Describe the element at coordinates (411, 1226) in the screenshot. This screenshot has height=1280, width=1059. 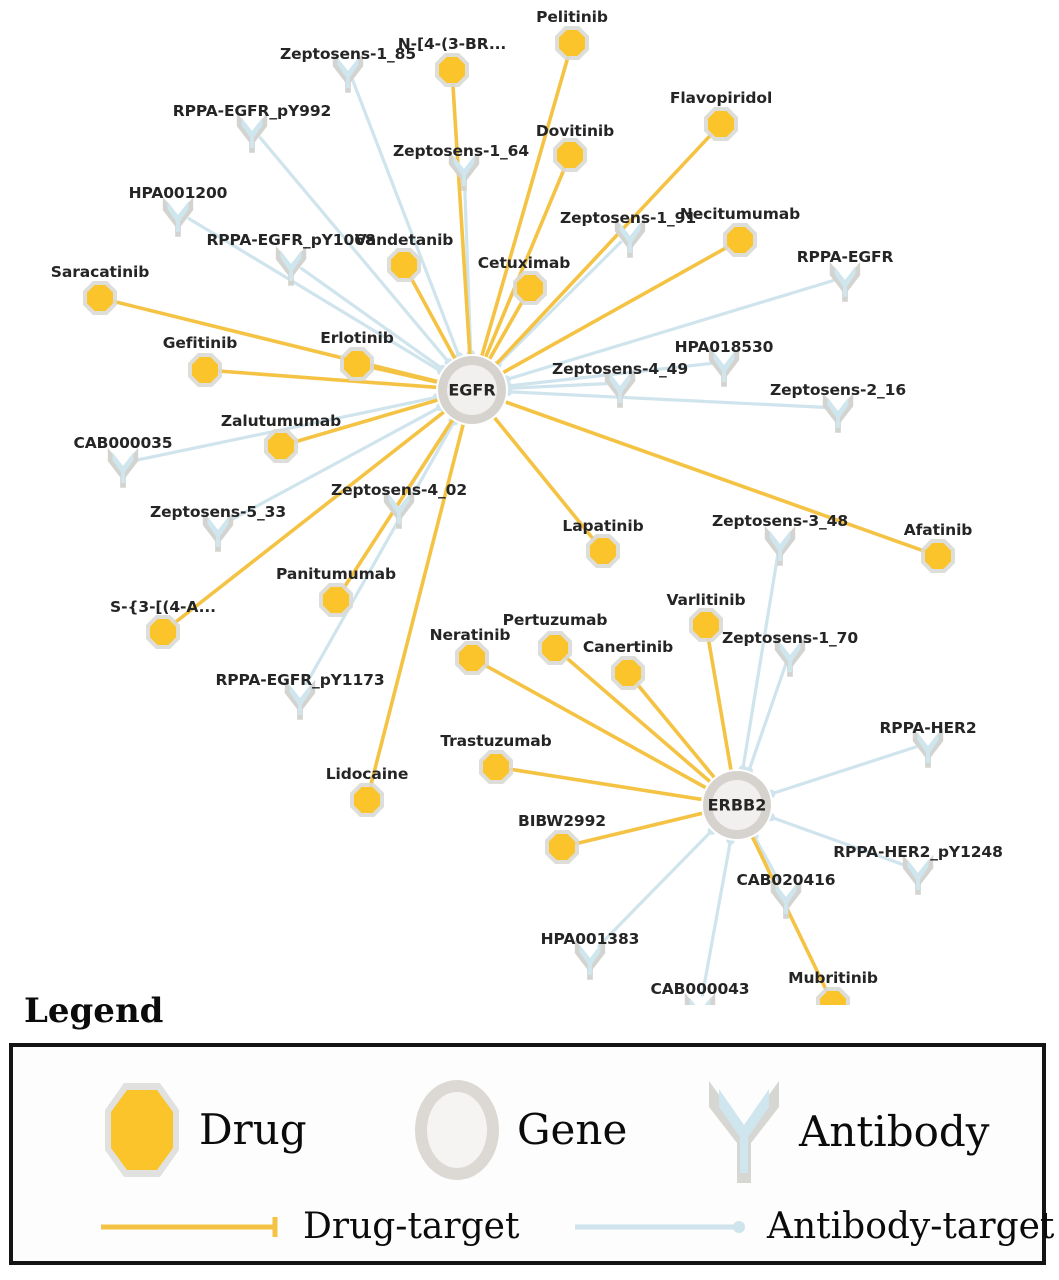
I see `legend-drug-edge-label: Drug-target` at that location.